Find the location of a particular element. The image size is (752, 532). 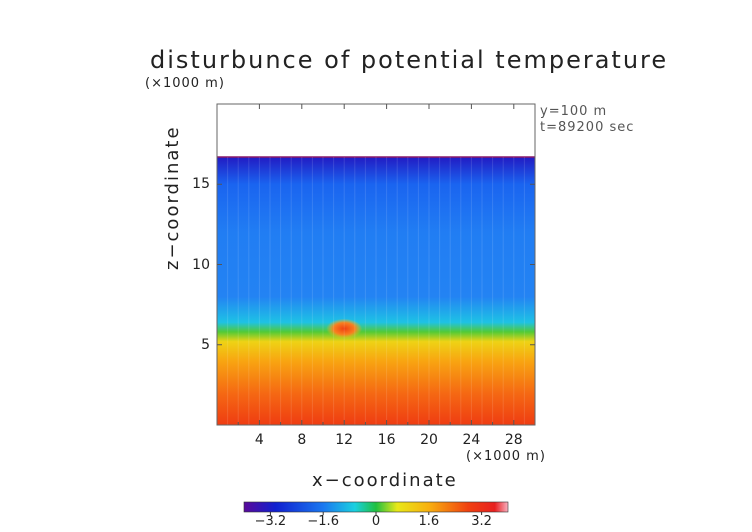

y-axis-label: z−coordinate is located at coordinates (172, 197).